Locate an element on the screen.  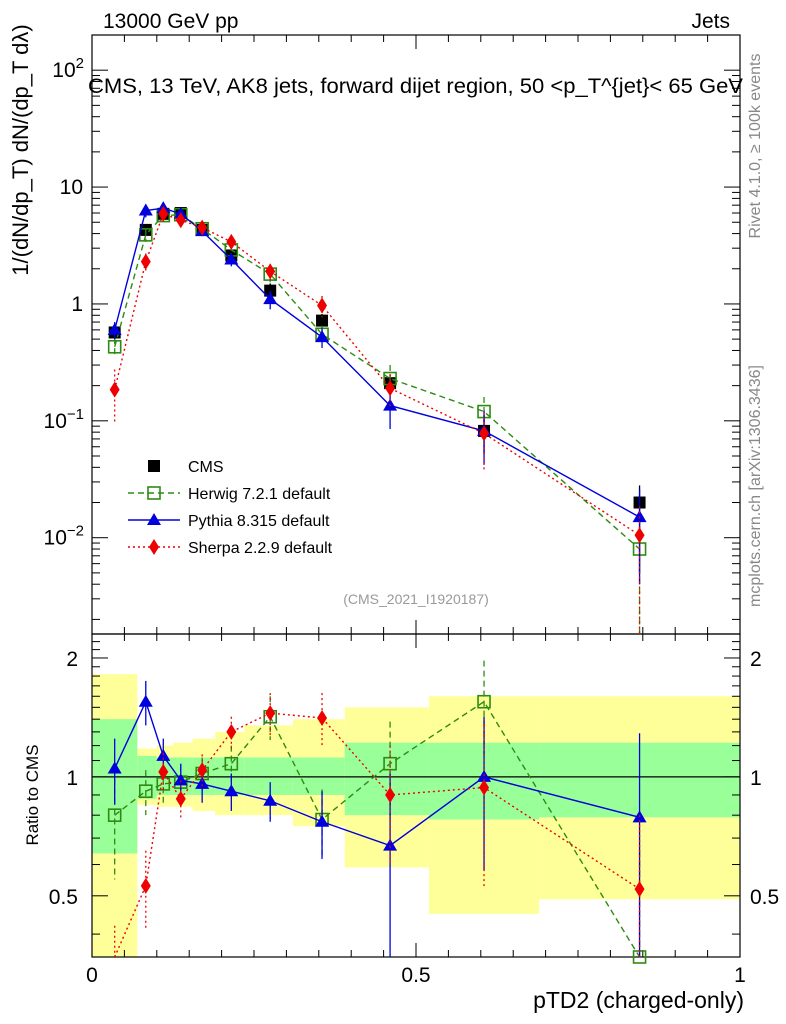
point-cms is located at coordinates (322, 320).